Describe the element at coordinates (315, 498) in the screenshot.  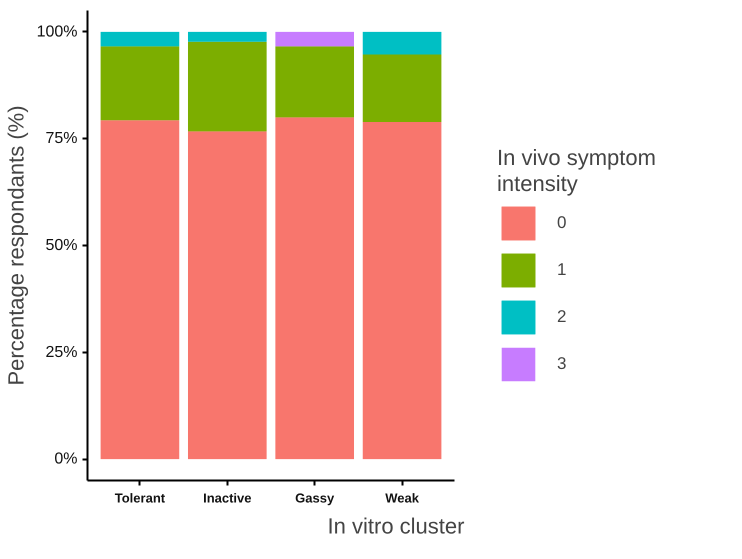
I see `x-tick-label: Gassy` at that location.